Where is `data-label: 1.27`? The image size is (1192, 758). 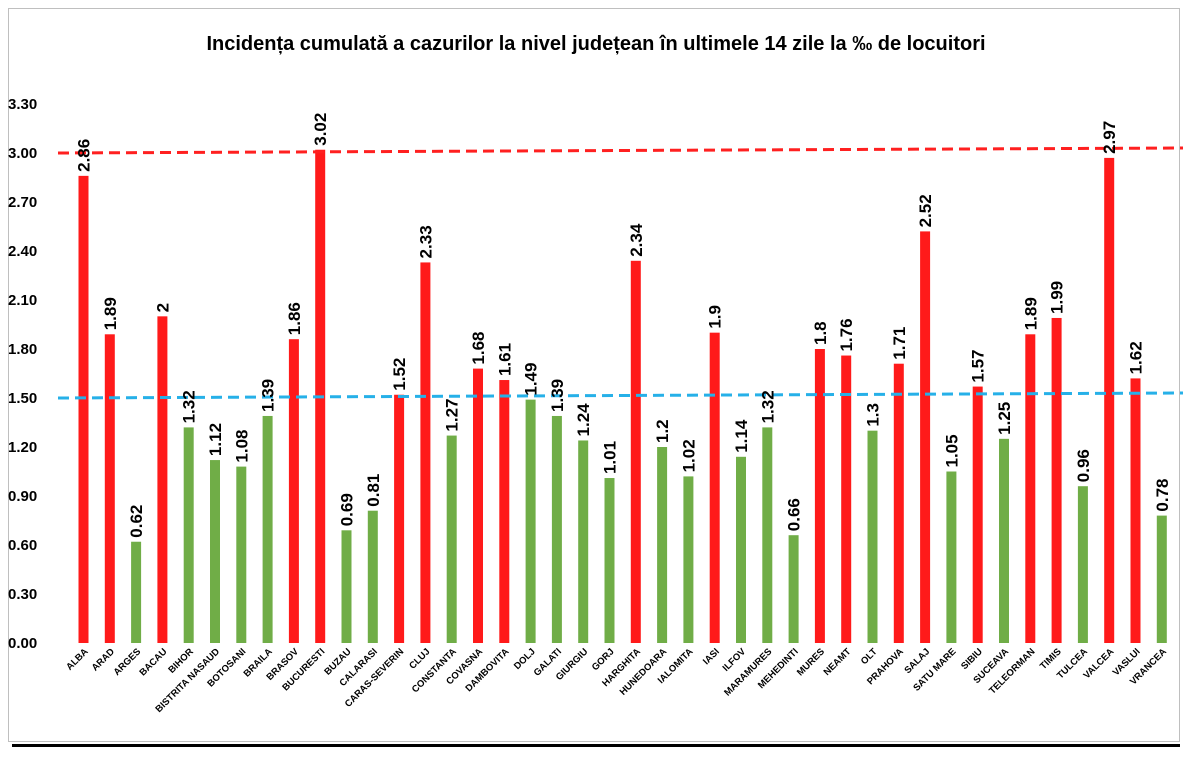 data-label: 1.27 is located at coordinates (452, 414).